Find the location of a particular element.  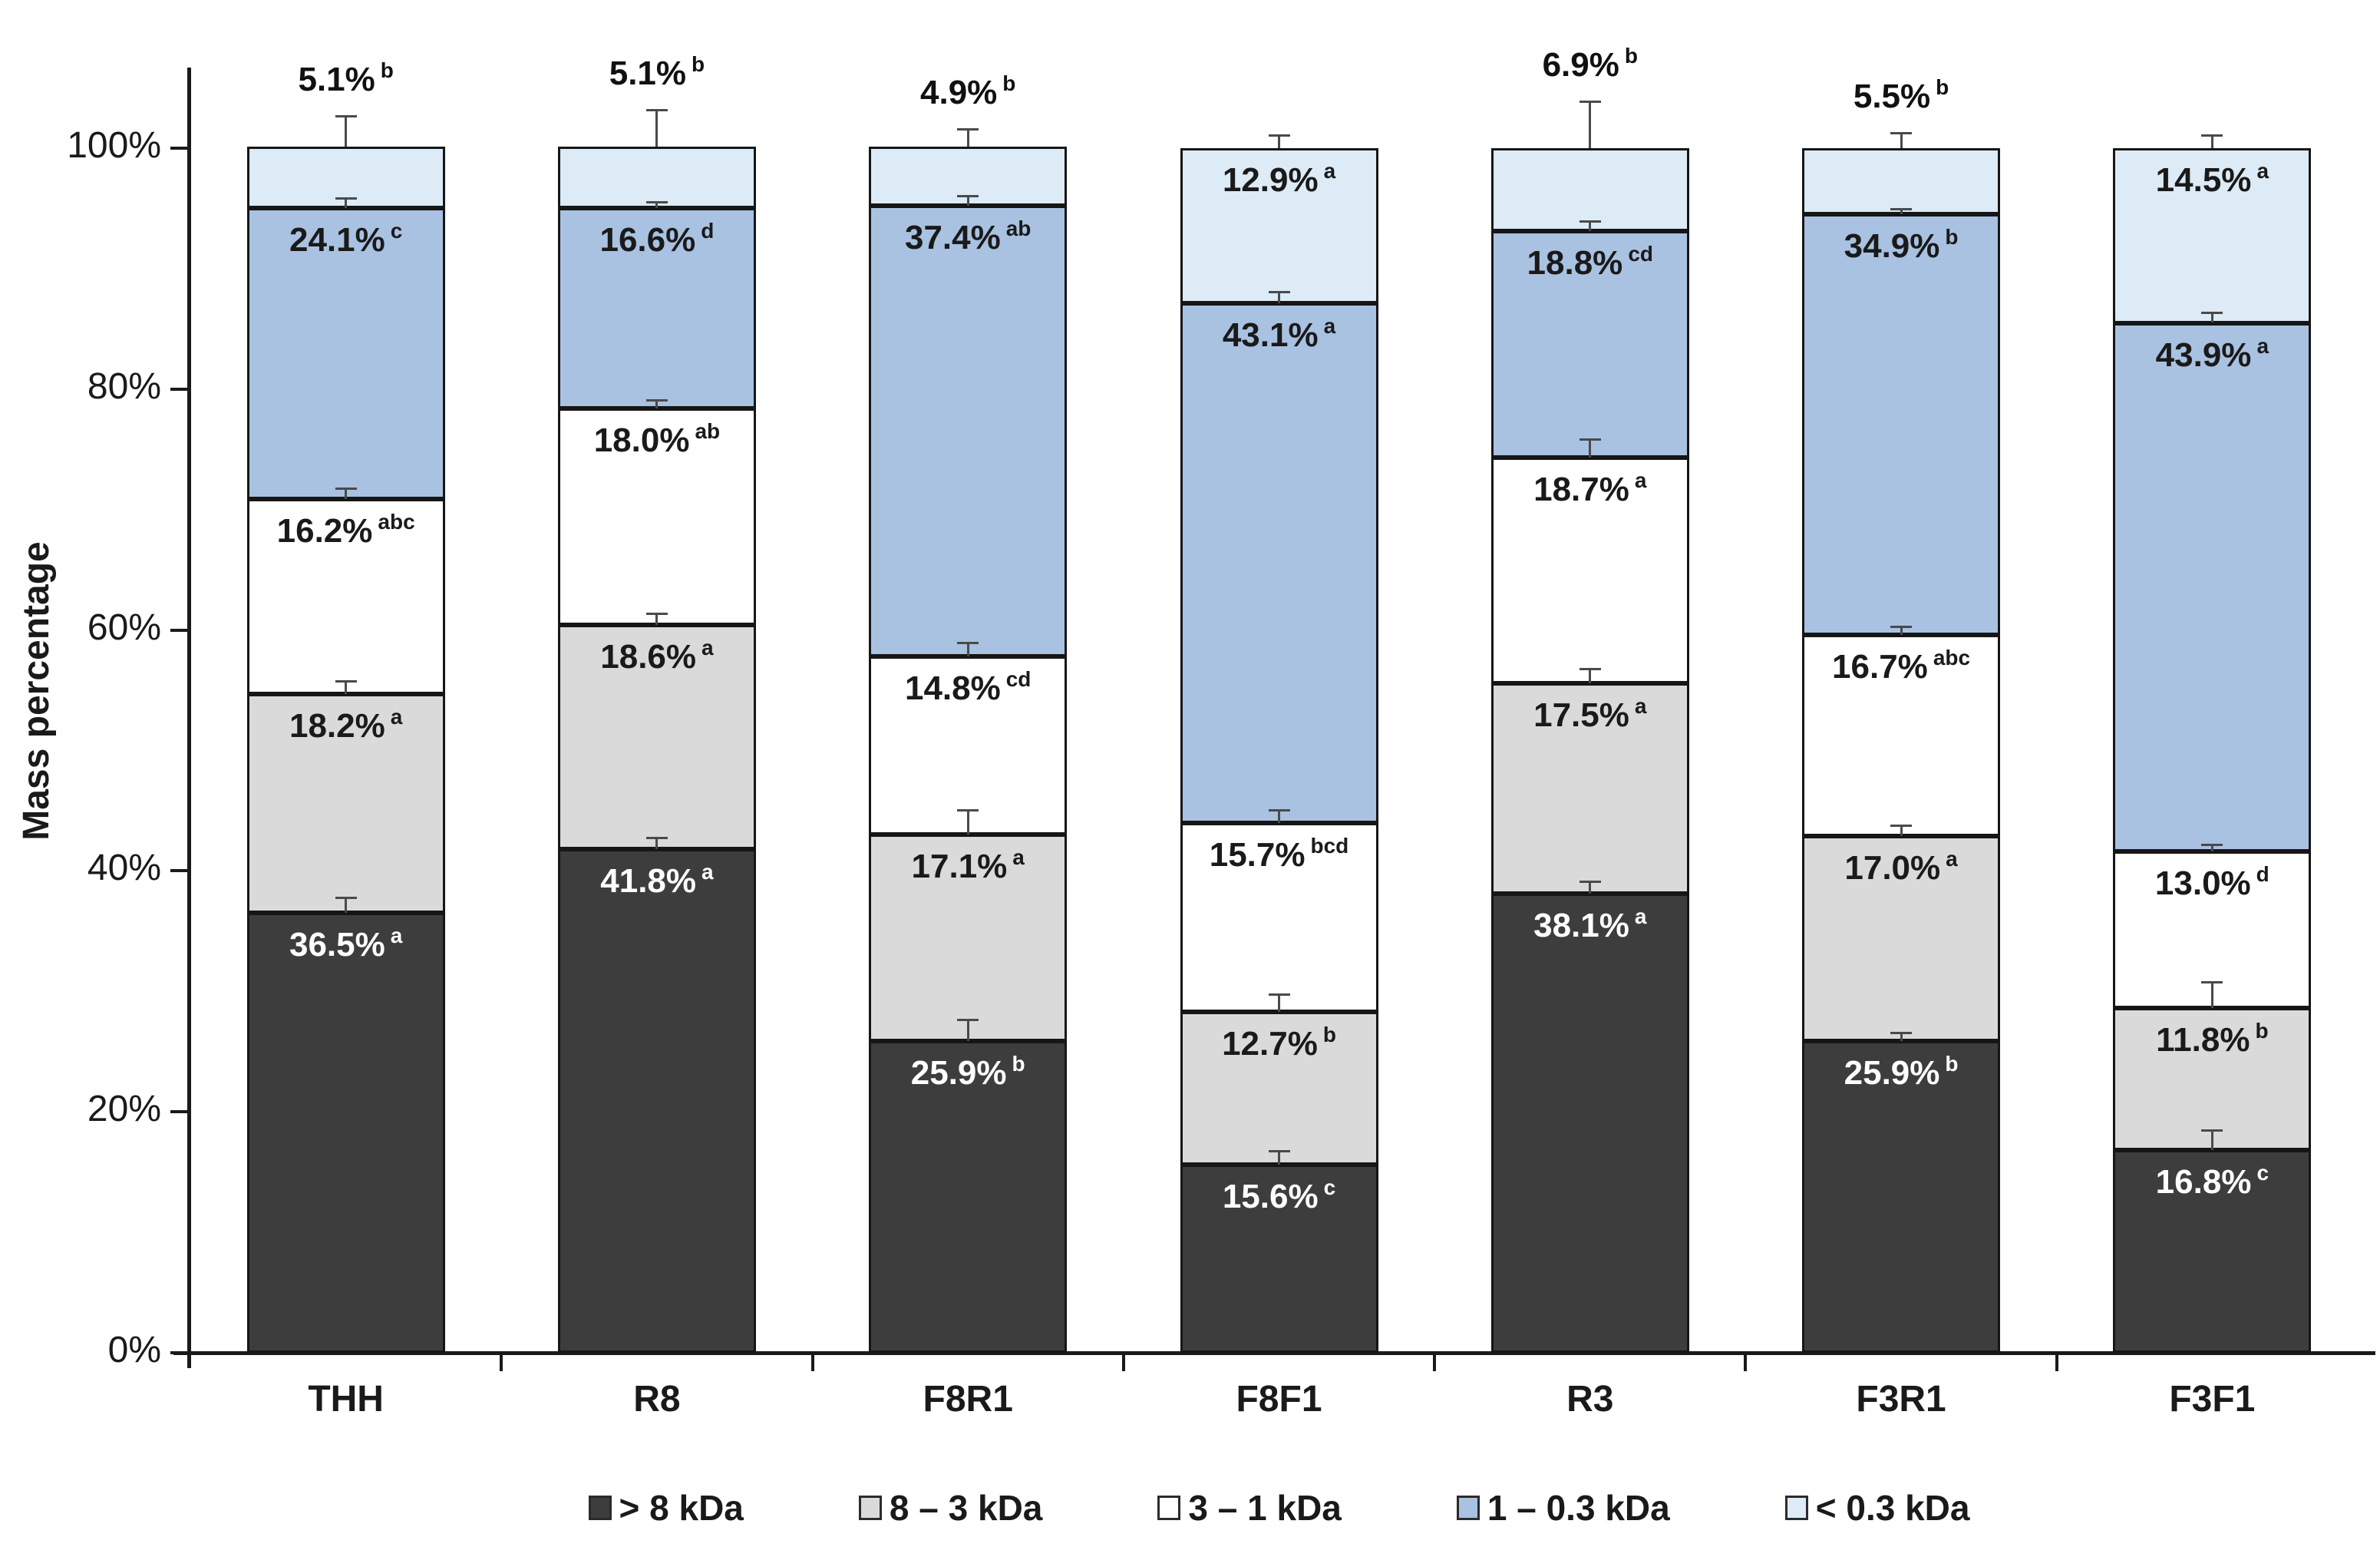

segment-value-label: 16.6% d is located at coordinates (657, 239).